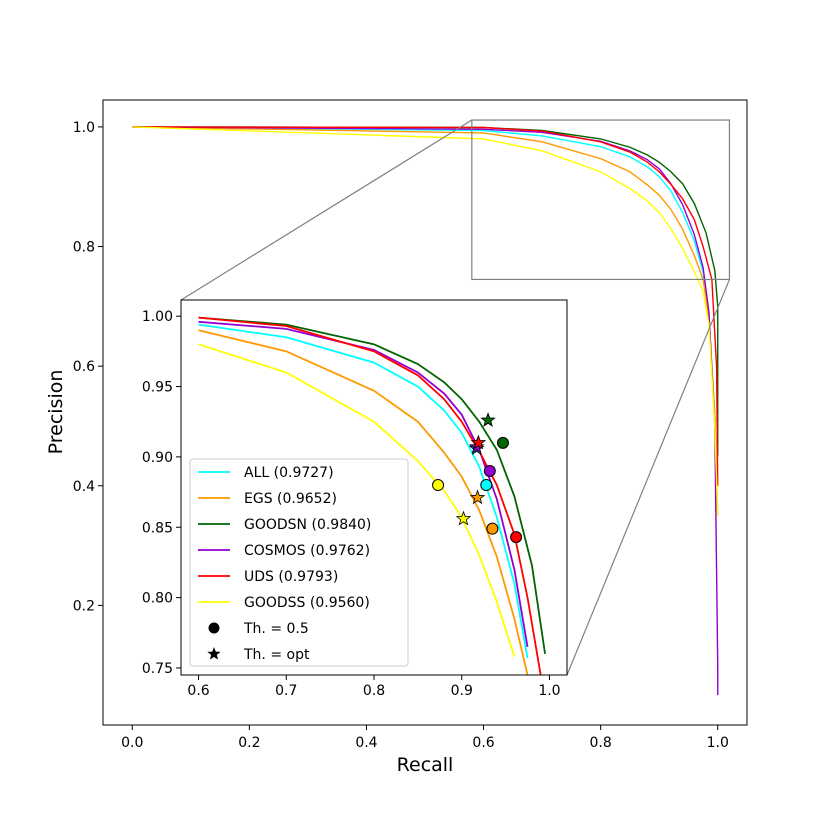 The height and width of the screenshot is (830, 830). I want to click on legend-box, so click(299, 562).